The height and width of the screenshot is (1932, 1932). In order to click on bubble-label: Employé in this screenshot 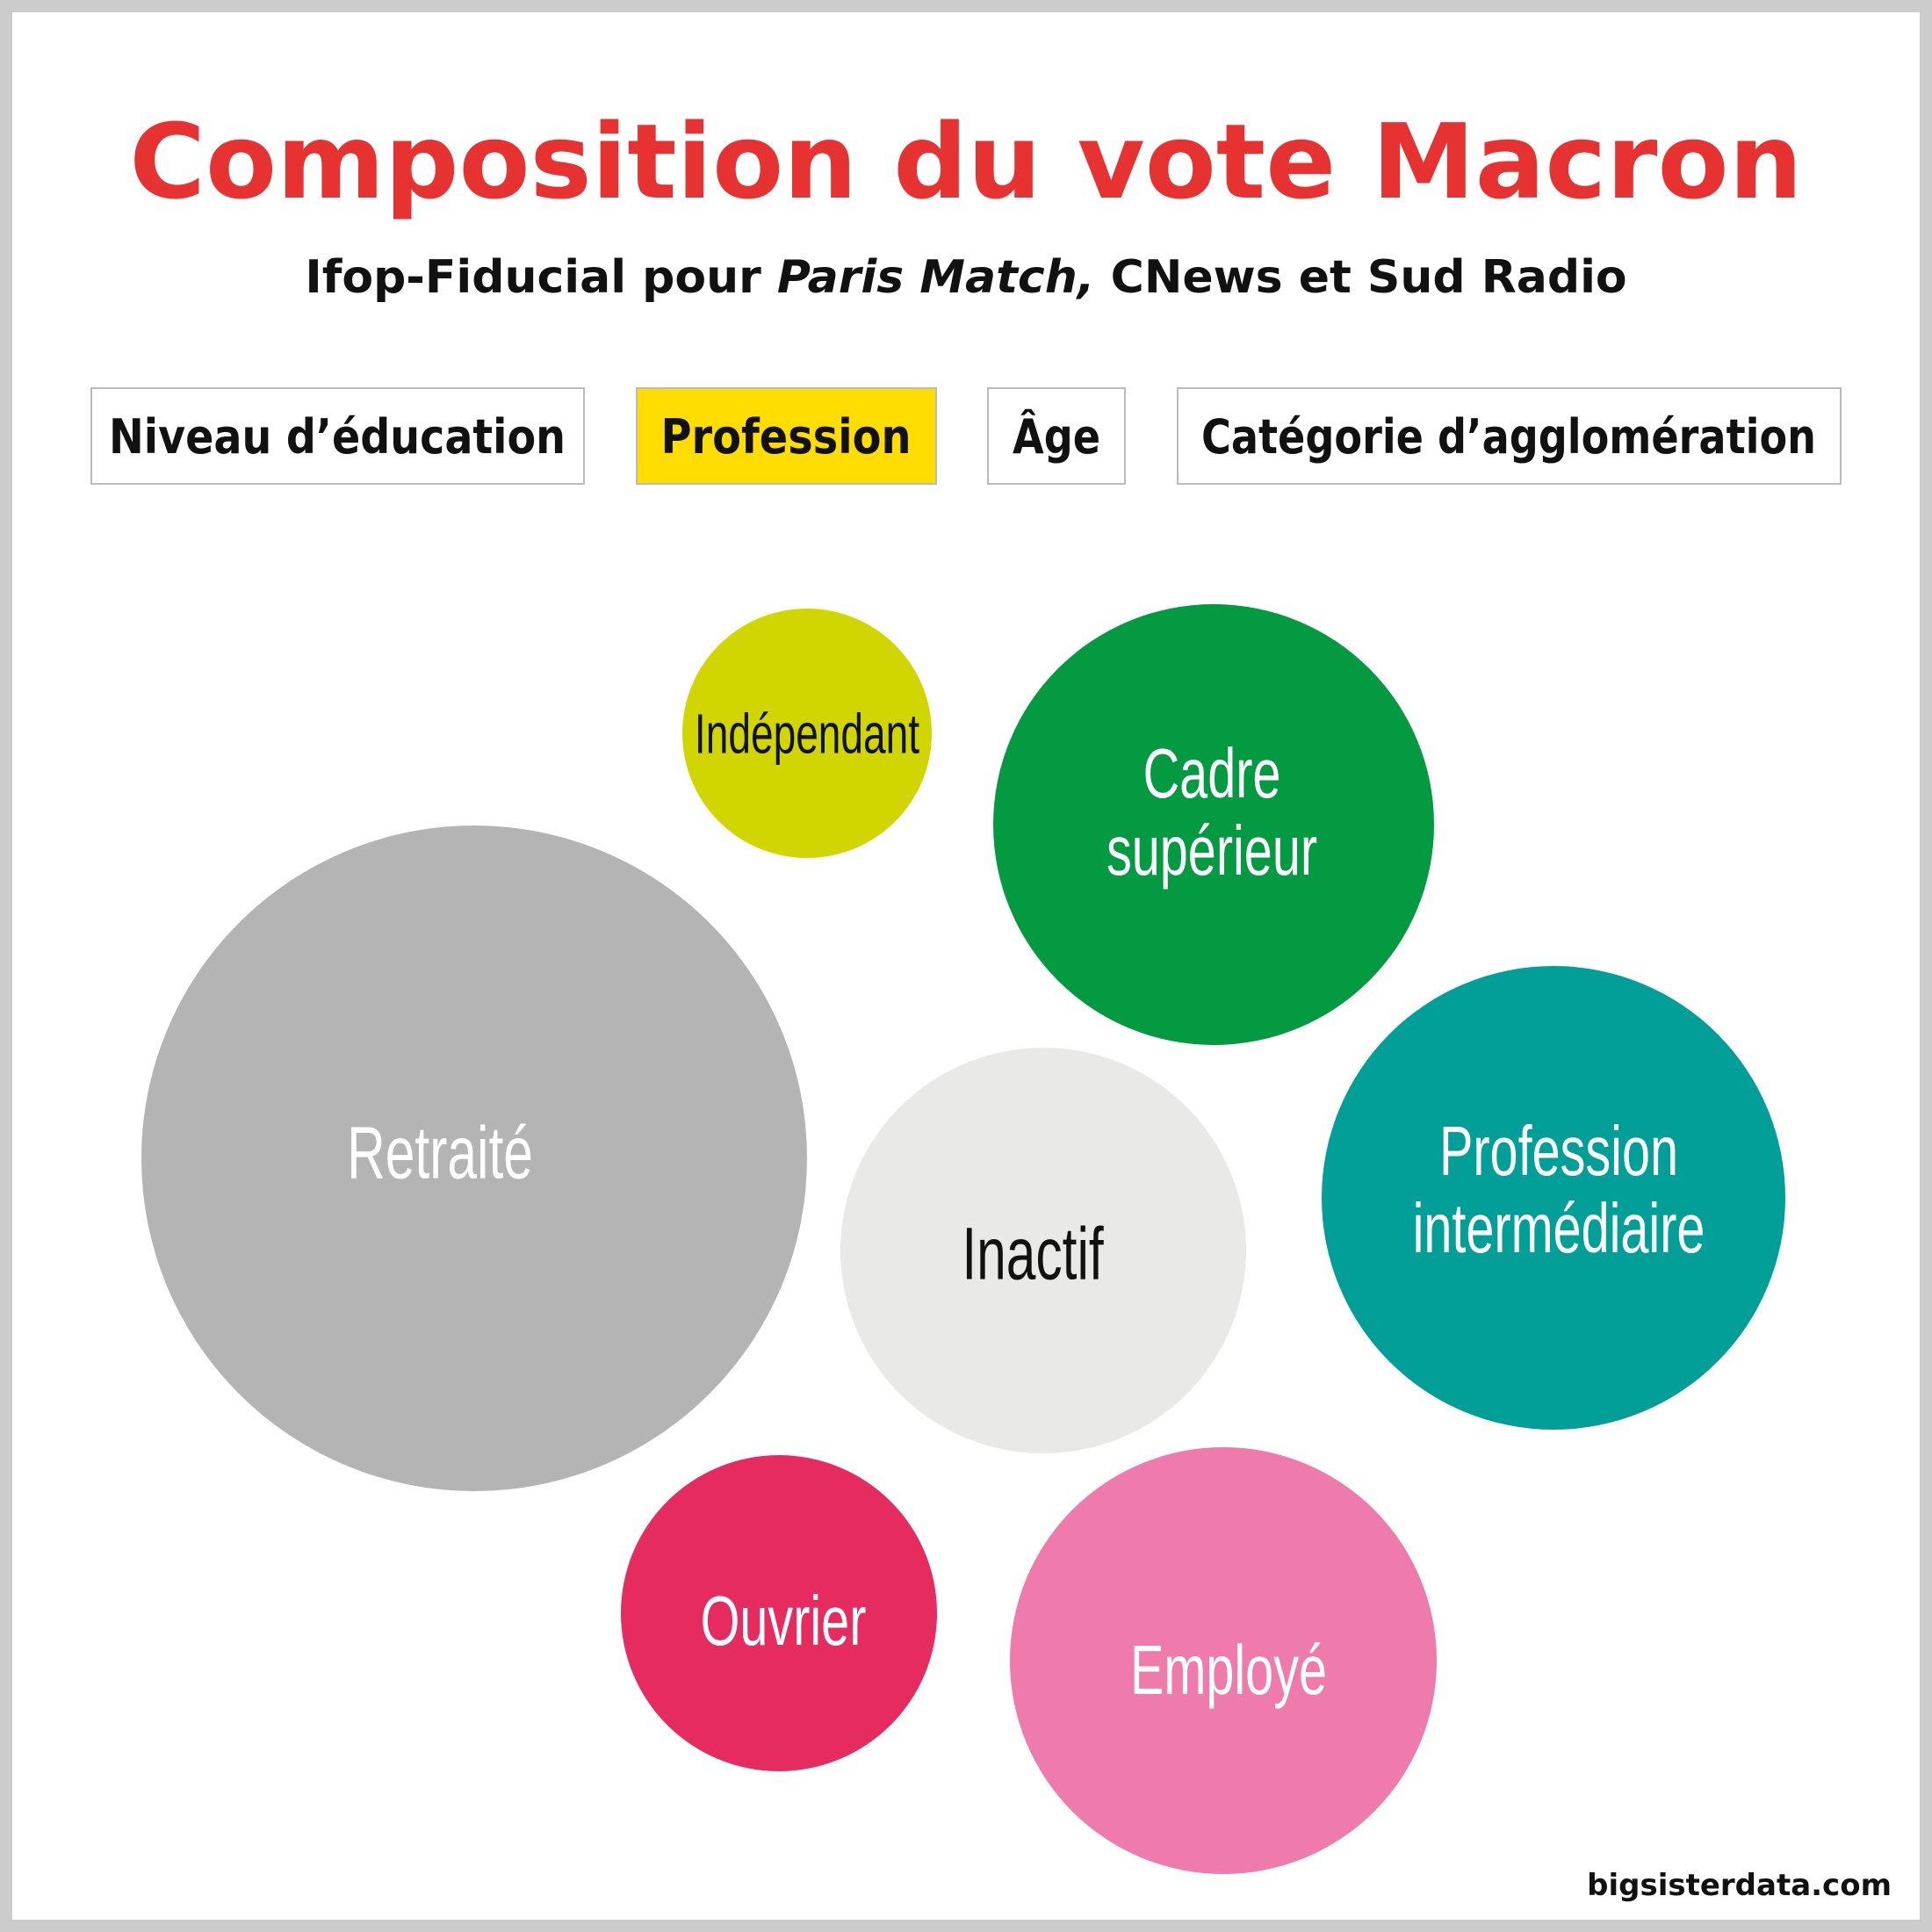, I will do `click(1228, 1670)`.